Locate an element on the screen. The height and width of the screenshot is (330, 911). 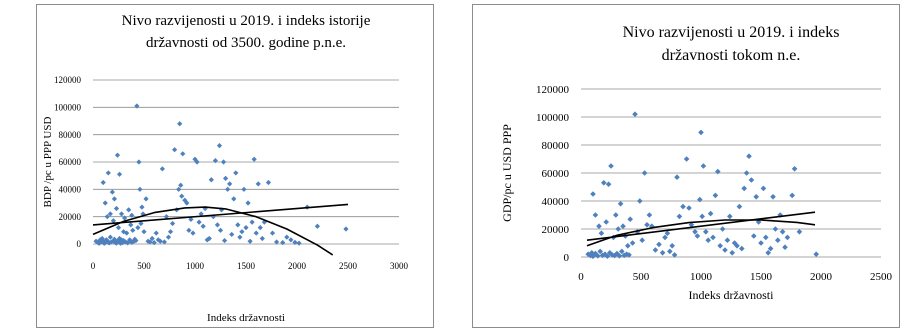
y-tick-label: 60000 is located at coordinates (556, 174).